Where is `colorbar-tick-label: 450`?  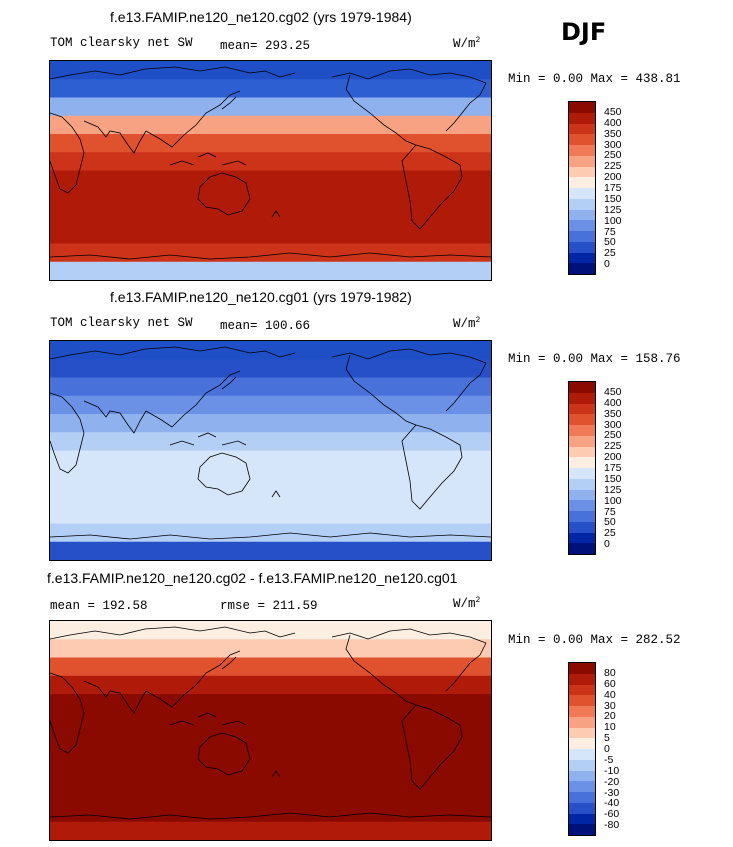
colorbar-tick-label: 450 is located at coordinates (613, 391).